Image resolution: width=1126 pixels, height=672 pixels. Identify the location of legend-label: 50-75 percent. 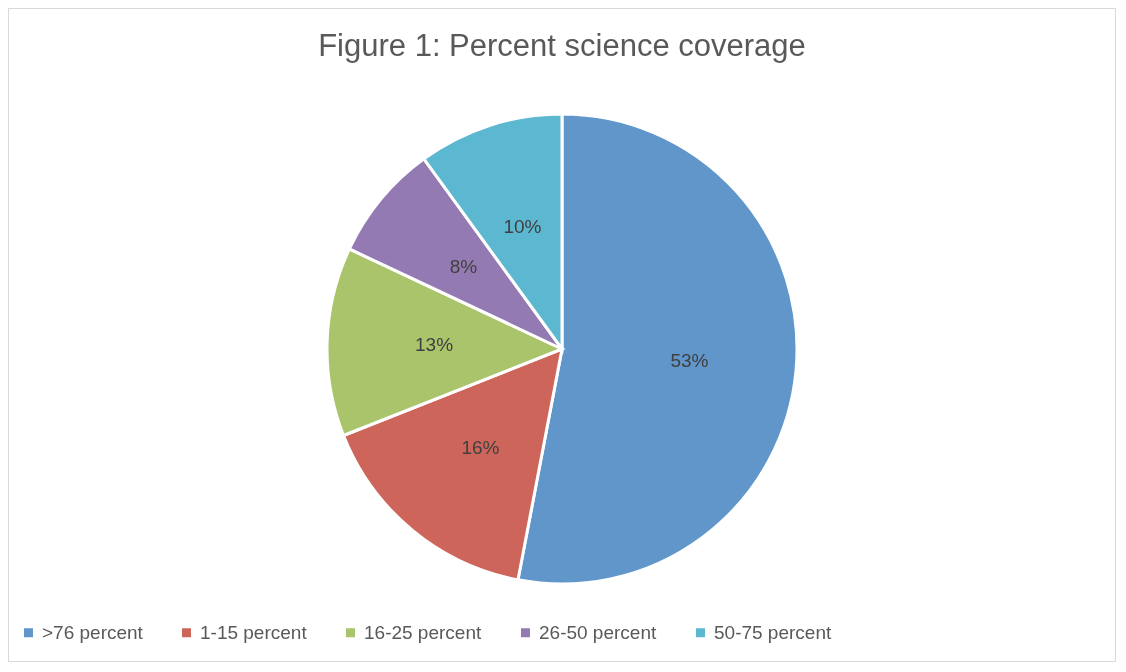
(773, 632).